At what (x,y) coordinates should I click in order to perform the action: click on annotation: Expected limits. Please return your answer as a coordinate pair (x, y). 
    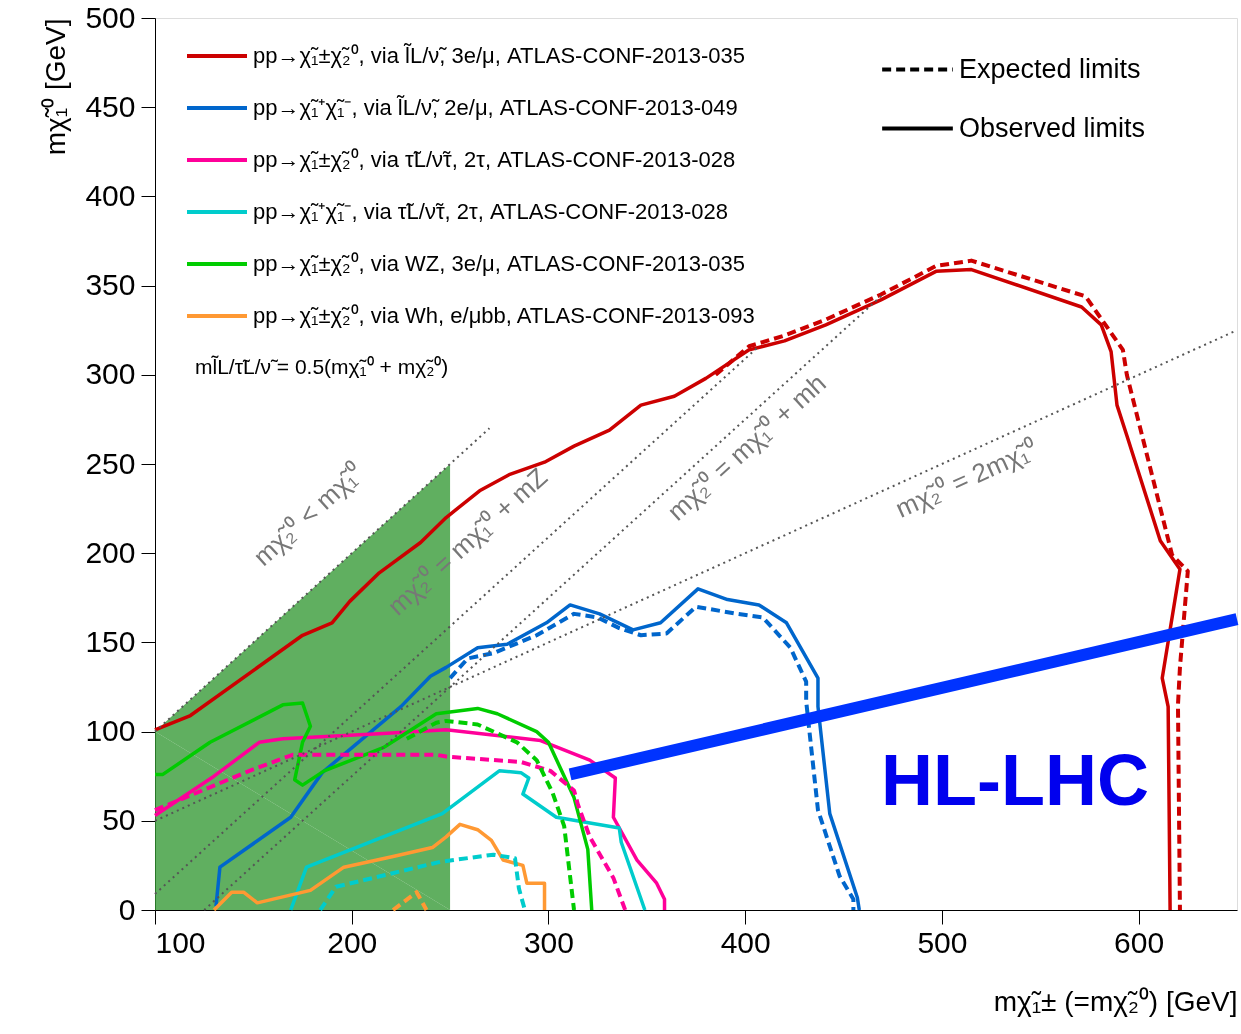
    Looking at the image, I should click on (1050, 68).